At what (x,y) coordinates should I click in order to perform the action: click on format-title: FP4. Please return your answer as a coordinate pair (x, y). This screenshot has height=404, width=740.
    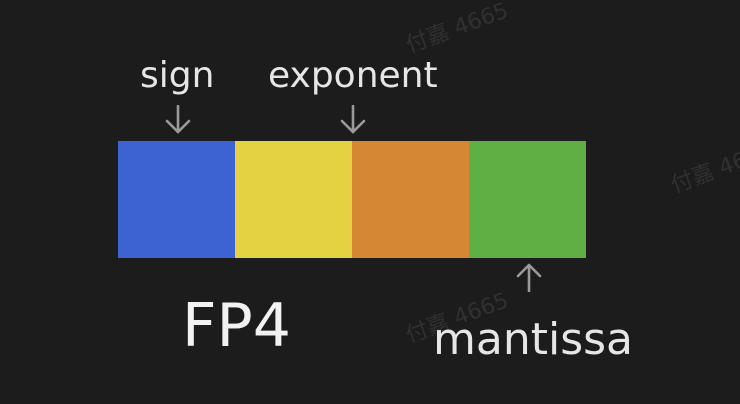
    Looking at the image, I should click on (236, 326).